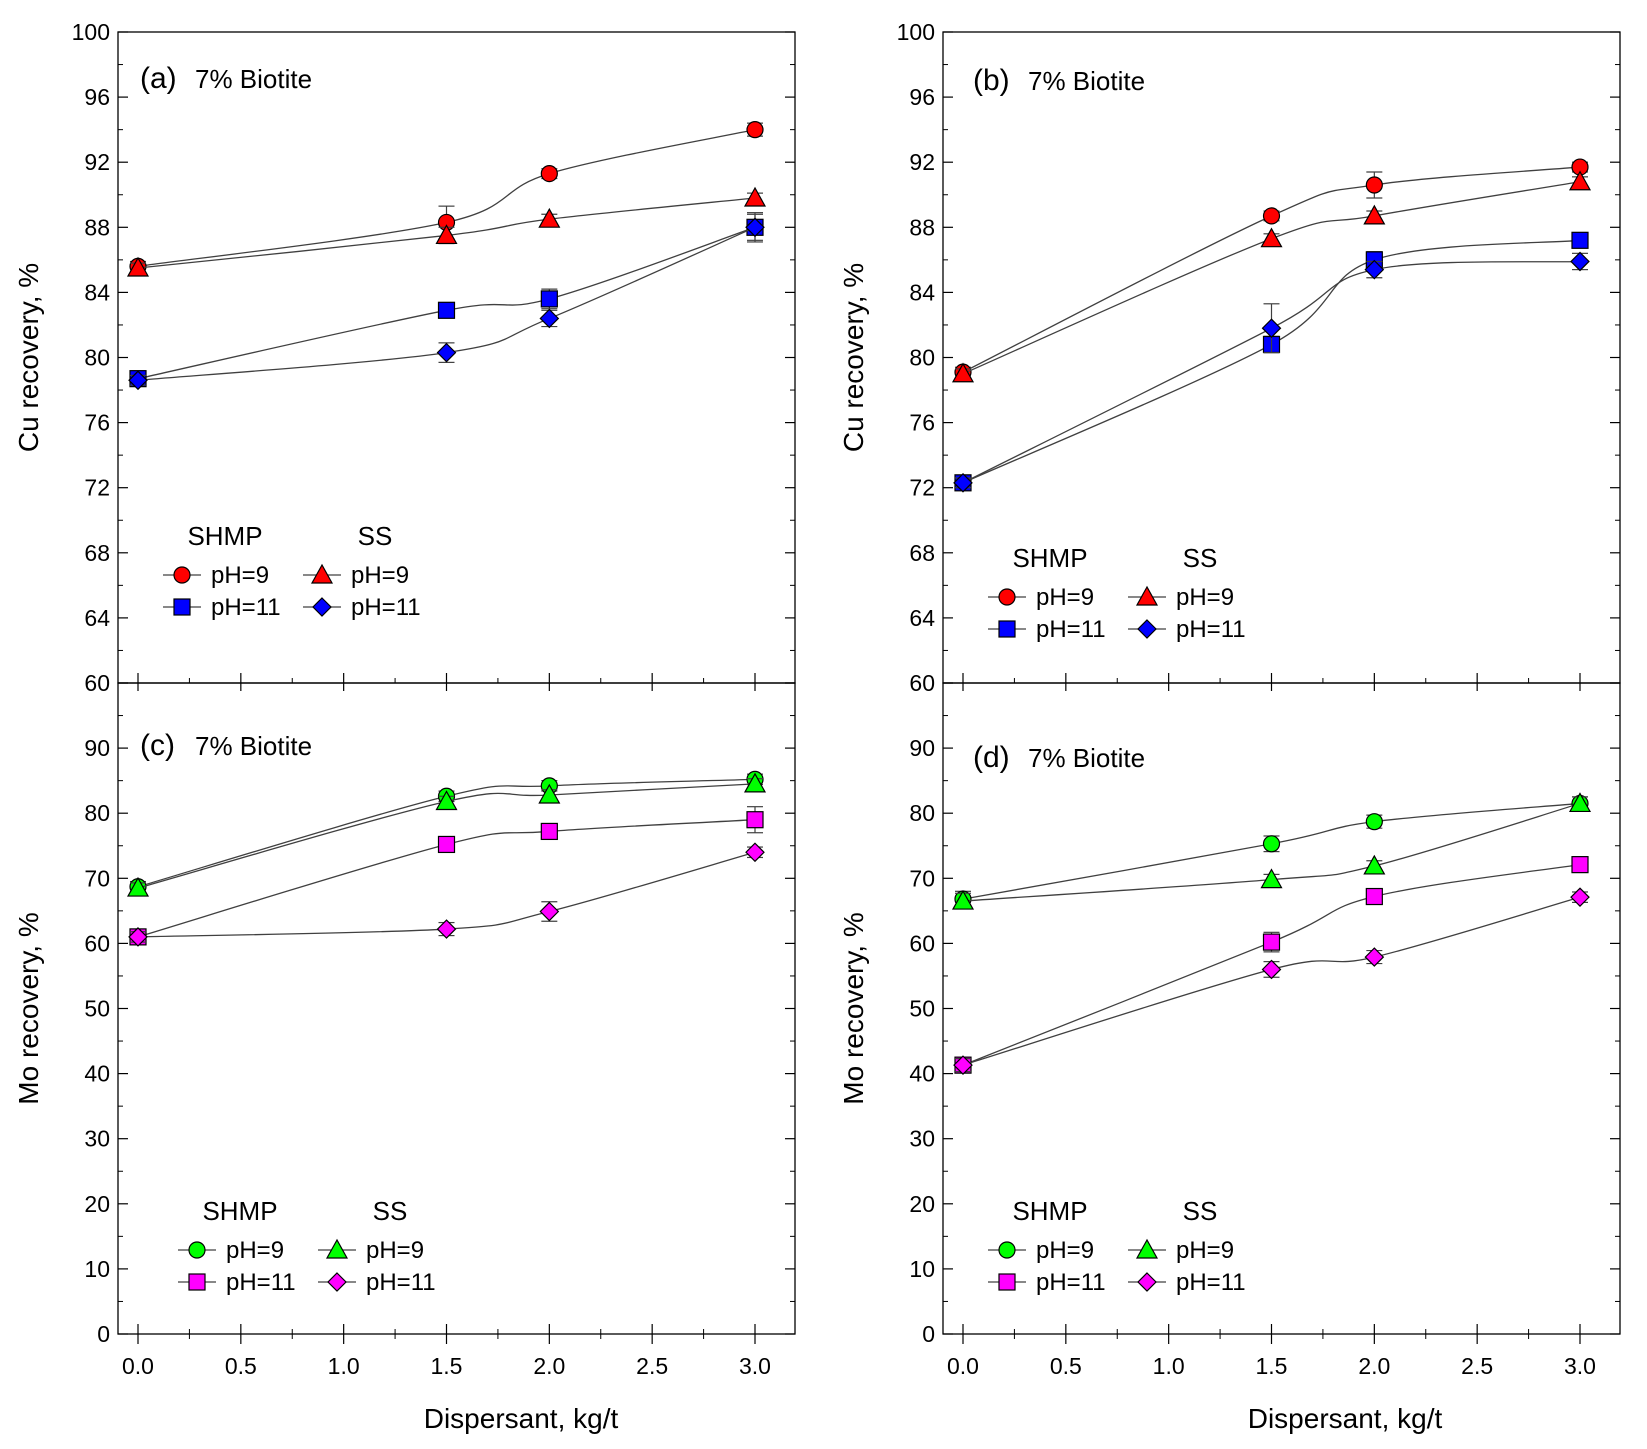 Image resolution: width=1647 pixels, height=1449 pixels. I want to click on y-tick-label: 84, so click(97, 292).